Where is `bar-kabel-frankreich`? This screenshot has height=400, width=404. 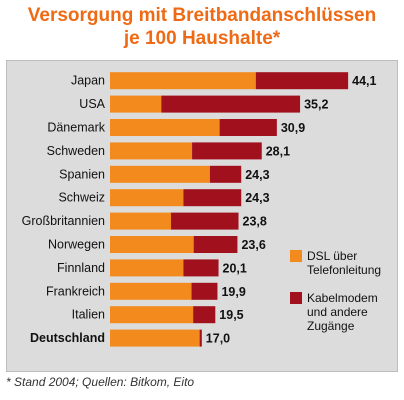 bar-kabel-frankreich is located at coordinates (204, 291).